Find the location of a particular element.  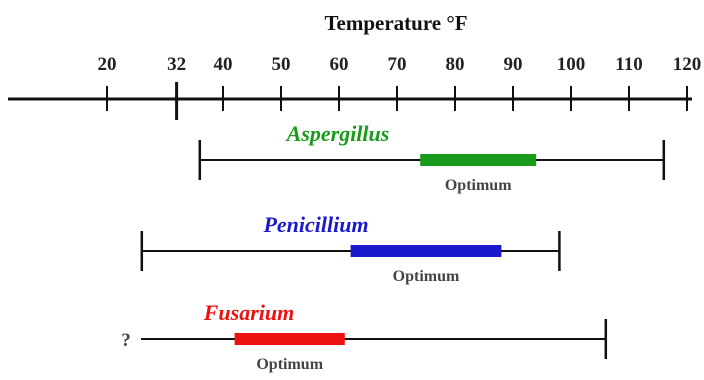

axis-tick-label: 120 is located at coordinates (687, 64).